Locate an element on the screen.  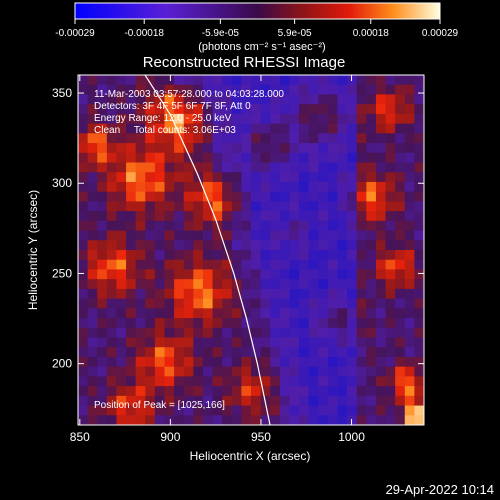
colorbar-tick-label: 0.00018 is located at coordinates (371, 33).